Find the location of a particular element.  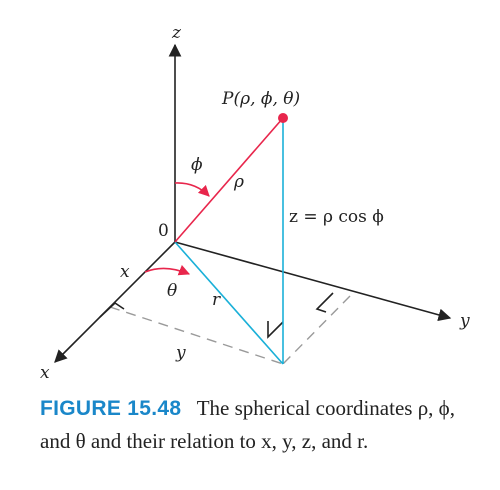

phi-arc is located at coordinates (192, 189).